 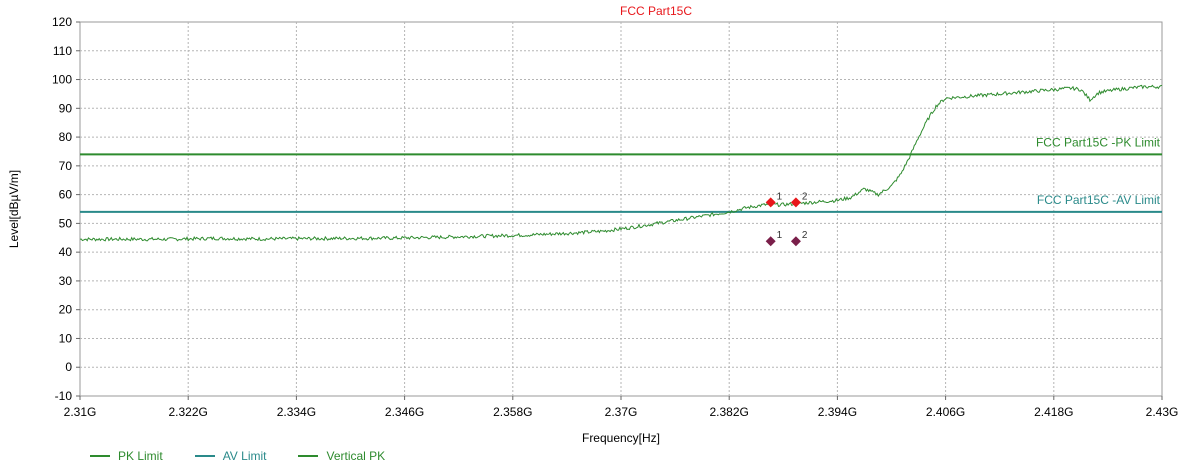 What do you see at coordinates (66, 137) in the screenshot?
I see `y-tick-label: 80` at bounding box center [66, 137].